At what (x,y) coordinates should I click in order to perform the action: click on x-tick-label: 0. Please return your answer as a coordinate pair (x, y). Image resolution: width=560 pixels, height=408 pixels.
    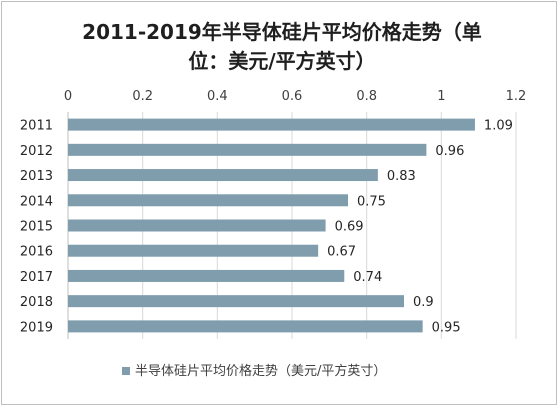
    Looking at the image, I should click on (68, 96).